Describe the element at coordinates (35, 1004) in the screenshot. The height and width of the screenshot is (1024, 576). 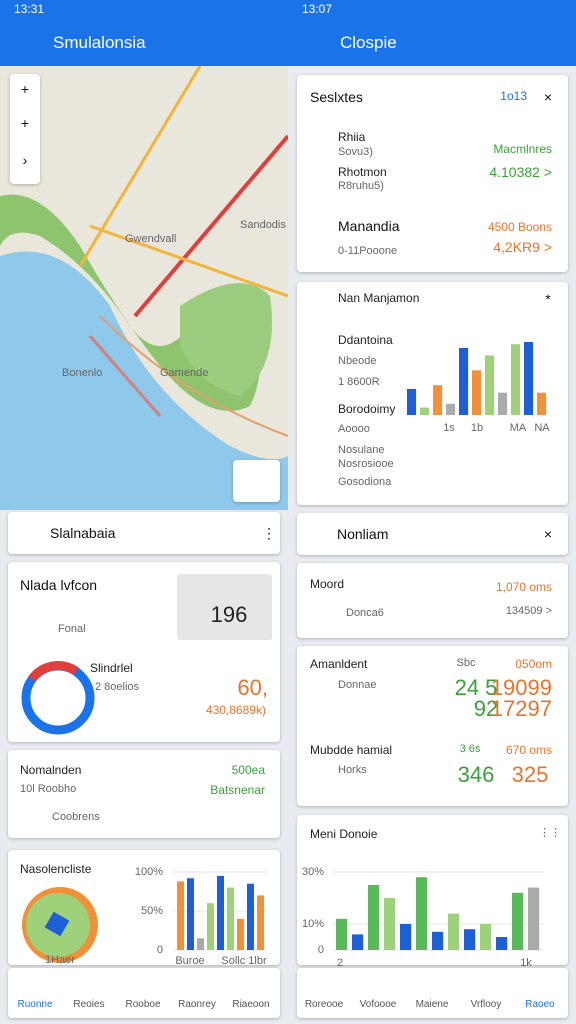
I see `nav-item: Ruonne` at that location.